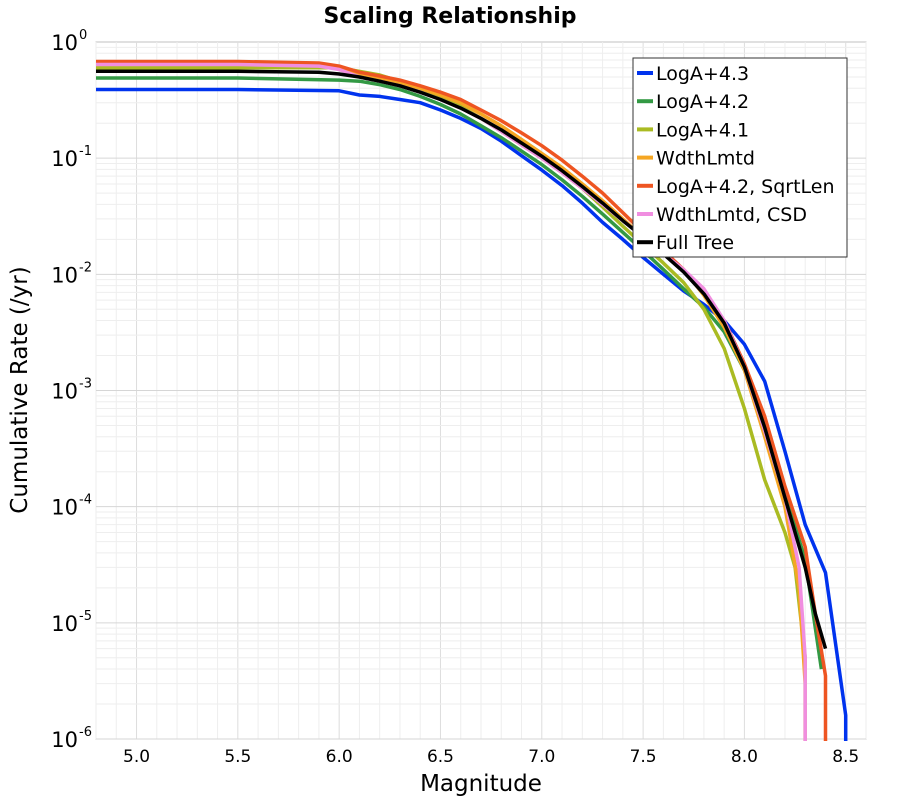  I want to click on y-tick-exponent: -6, so click(85, 732).